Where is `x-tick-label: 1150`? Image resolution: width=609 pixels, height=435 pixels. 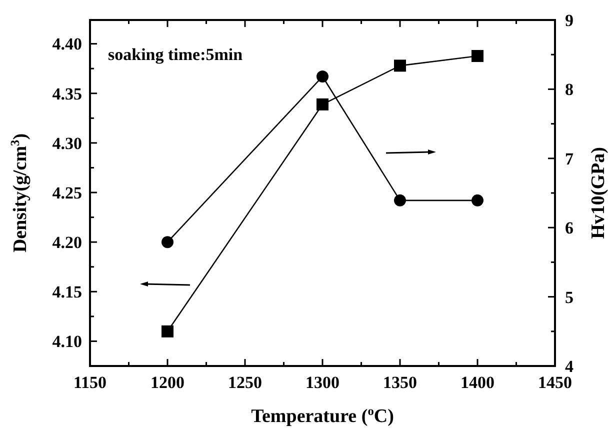 x-tick-label: 1150 is located at coordinates (90, 382).